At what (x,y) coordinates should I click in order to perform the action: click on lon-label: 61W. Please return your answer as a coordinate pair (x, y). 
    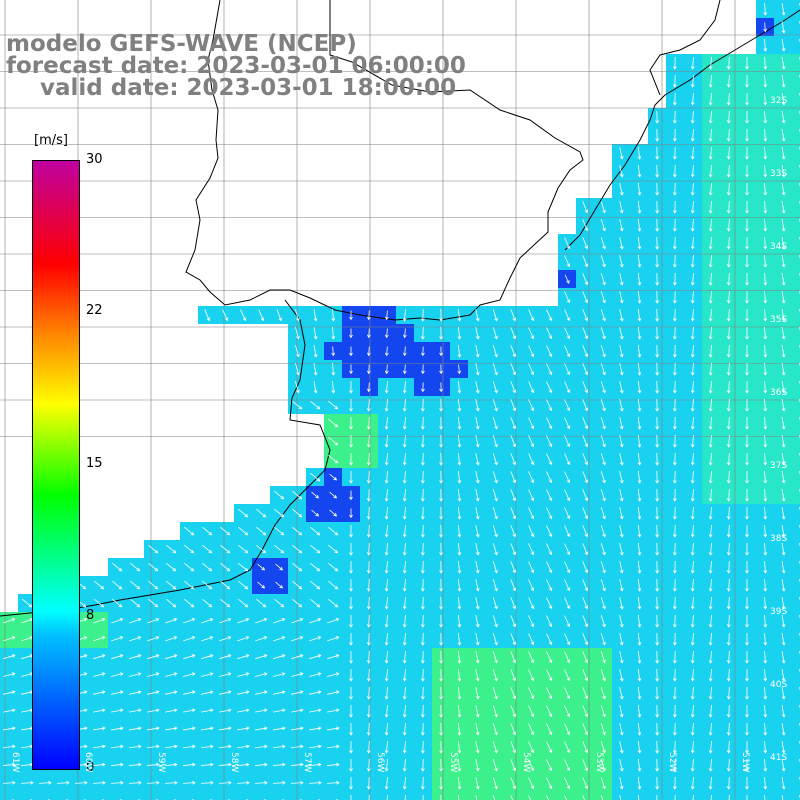
    Looking at the image, I should click on (15, 762).